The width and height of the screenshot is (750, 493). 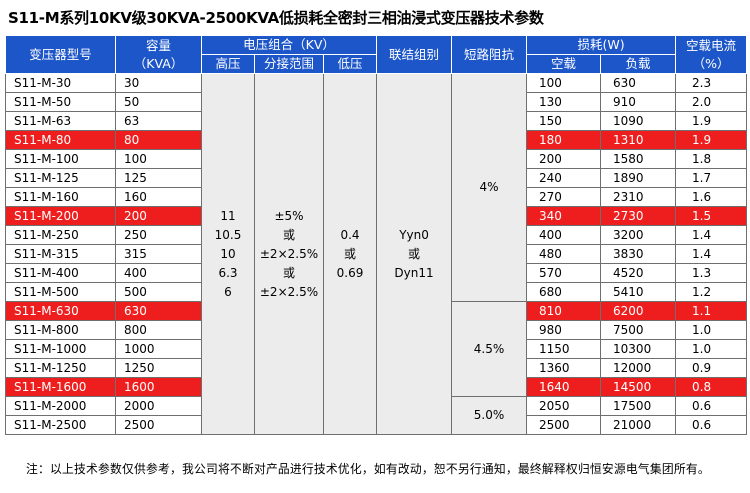 I want to click on cell-impedance-c: 5.0%, so click(x=489, y=415).